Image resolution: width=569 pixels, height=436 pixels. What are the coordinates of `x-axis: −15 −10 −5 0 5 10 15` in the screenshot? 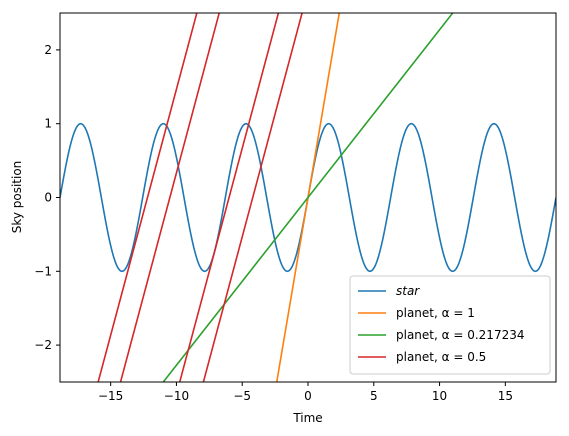 It's located at (305, 392).